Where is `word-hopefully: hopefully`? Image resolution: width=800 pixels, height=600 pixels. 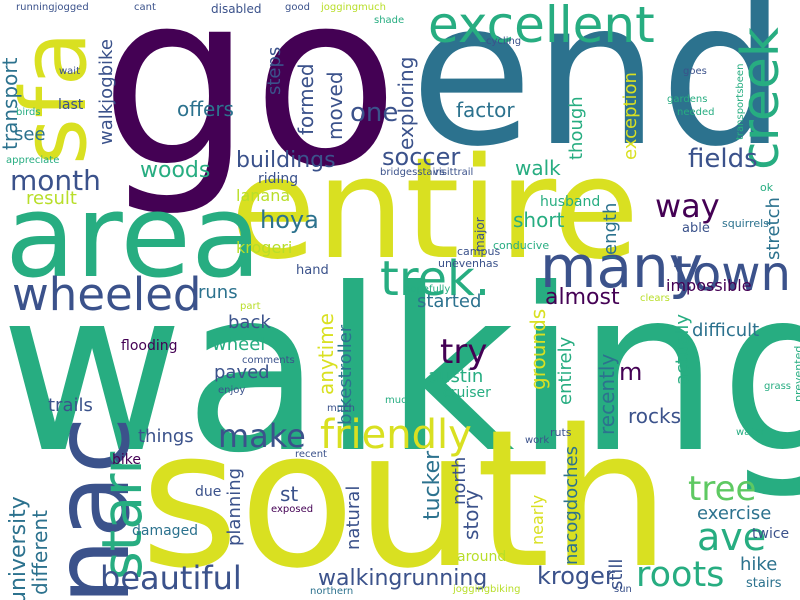 word-hopefully: hopefully is located at coordinates (427, 289).